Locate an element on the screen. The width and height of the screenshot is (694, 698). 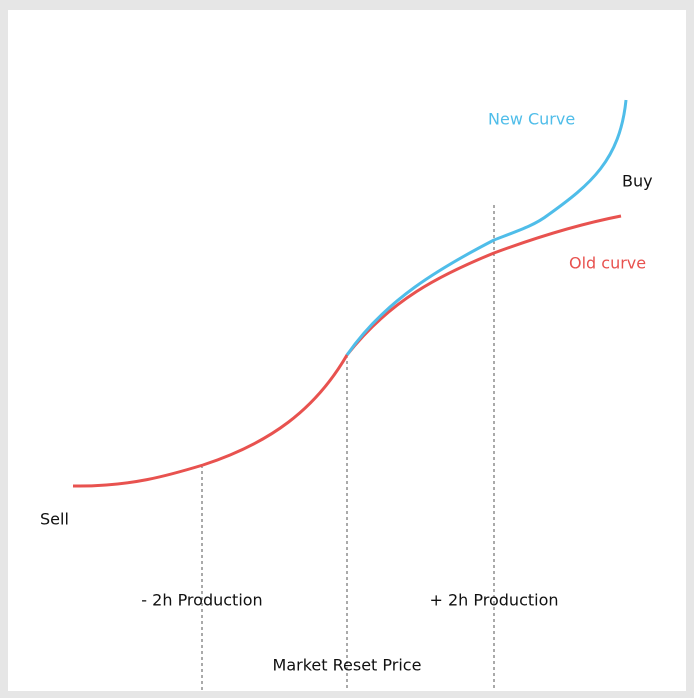
buy-label: Buy is located at coordinates (637, 181).